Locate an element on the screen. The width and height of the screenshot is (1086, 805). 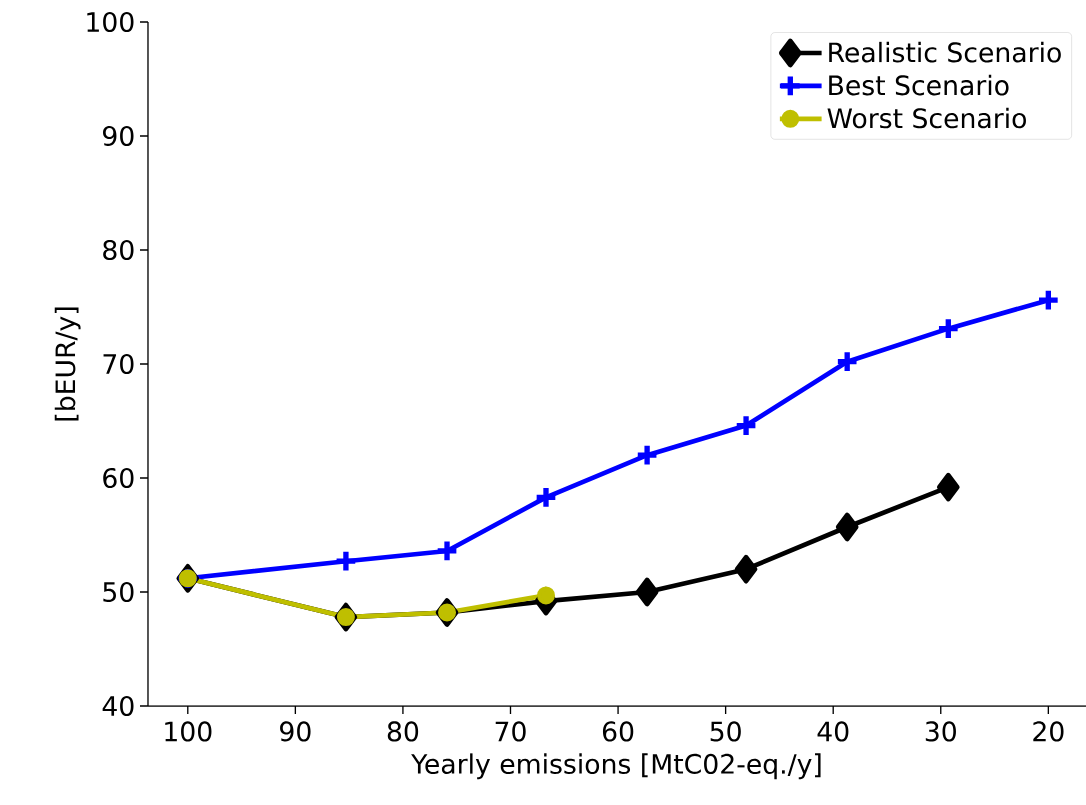
y-tick-label: 90 is located at coordinates (118, 136).